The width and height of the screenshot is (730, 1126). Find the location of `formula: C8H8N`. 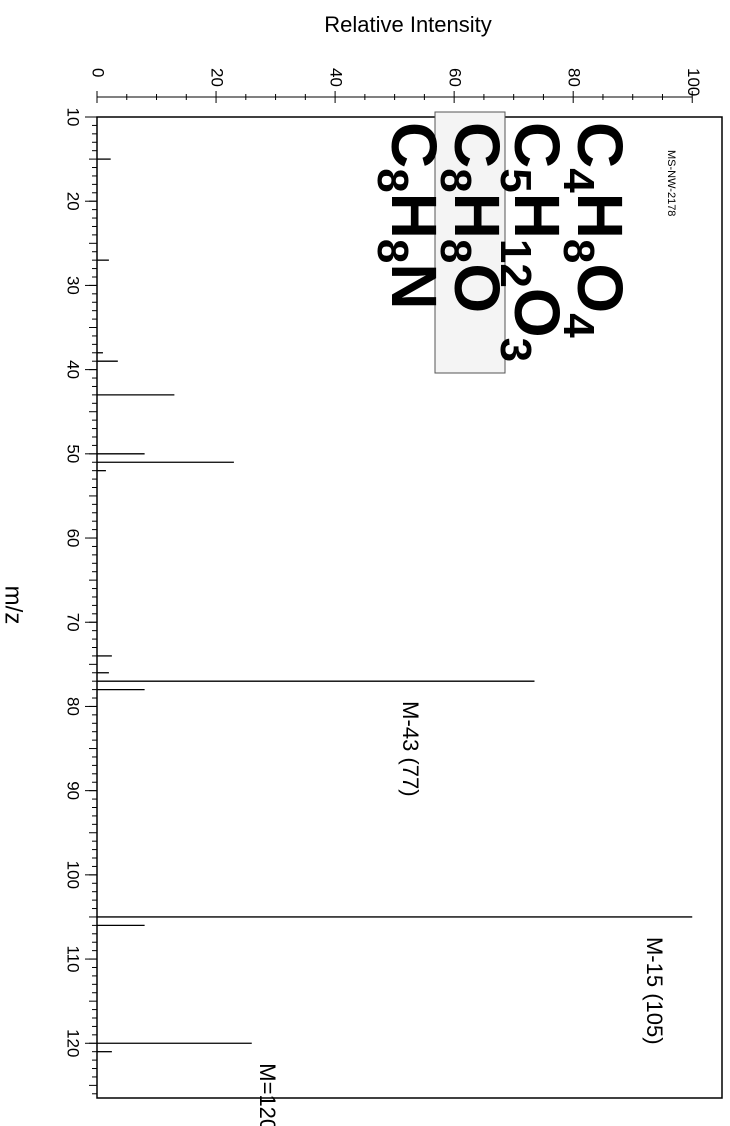

formula: C8H8N is located at coordinates (409, 216).